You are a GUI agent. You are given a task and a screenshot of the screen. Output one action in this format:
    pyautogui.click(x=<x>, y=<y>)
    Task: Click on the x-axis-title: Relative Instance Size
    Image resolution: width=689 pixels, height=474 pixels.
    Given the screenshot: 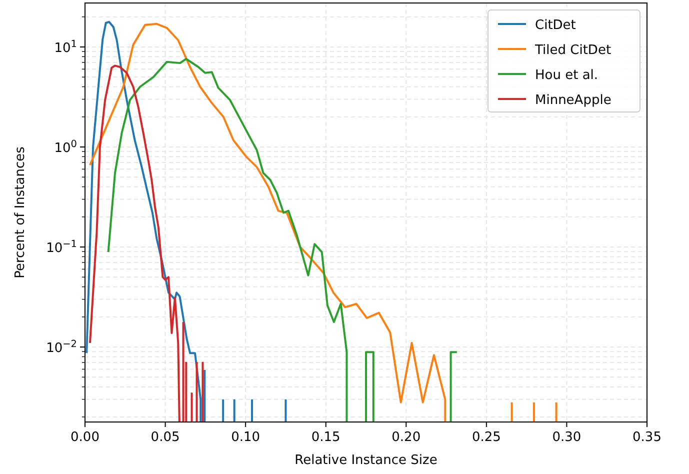 What is the action you would take?
    pyautogui.click(x=366, y=460)
    